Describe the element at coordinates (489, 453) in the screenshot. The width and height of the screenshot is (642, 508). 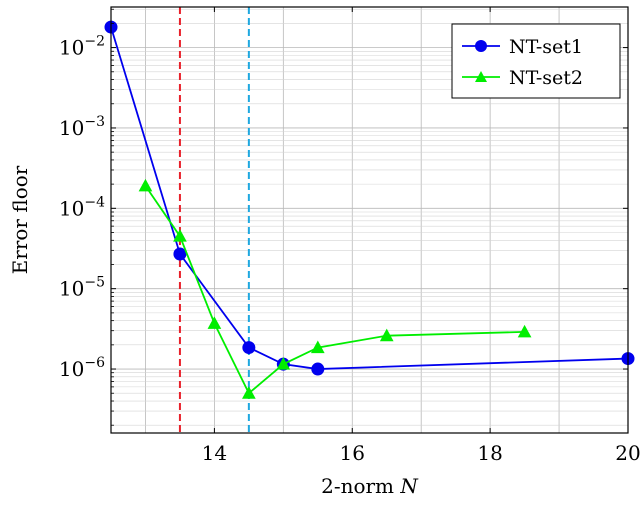
I see `x-tick-label: 18` at that location.